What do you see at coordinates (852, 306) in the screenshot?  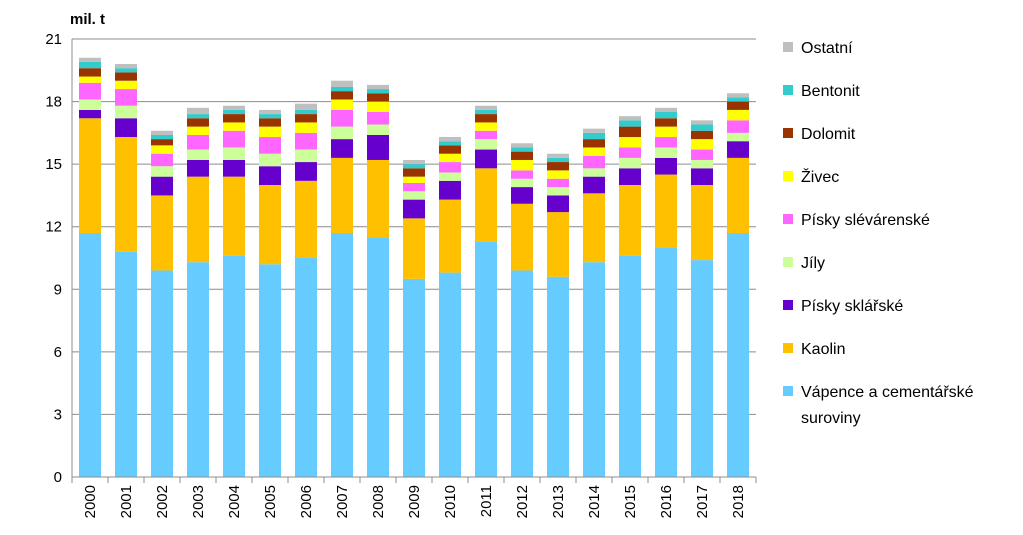 I see `legend-label: Písky sklářské` at bounding box center [852, 306].